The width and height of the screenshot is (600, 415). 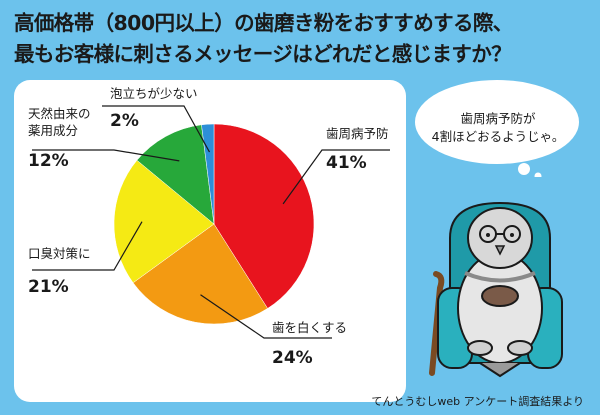 I want to click on slice-label-5: 泡立ちが少ない, so click(x=154, y=93).